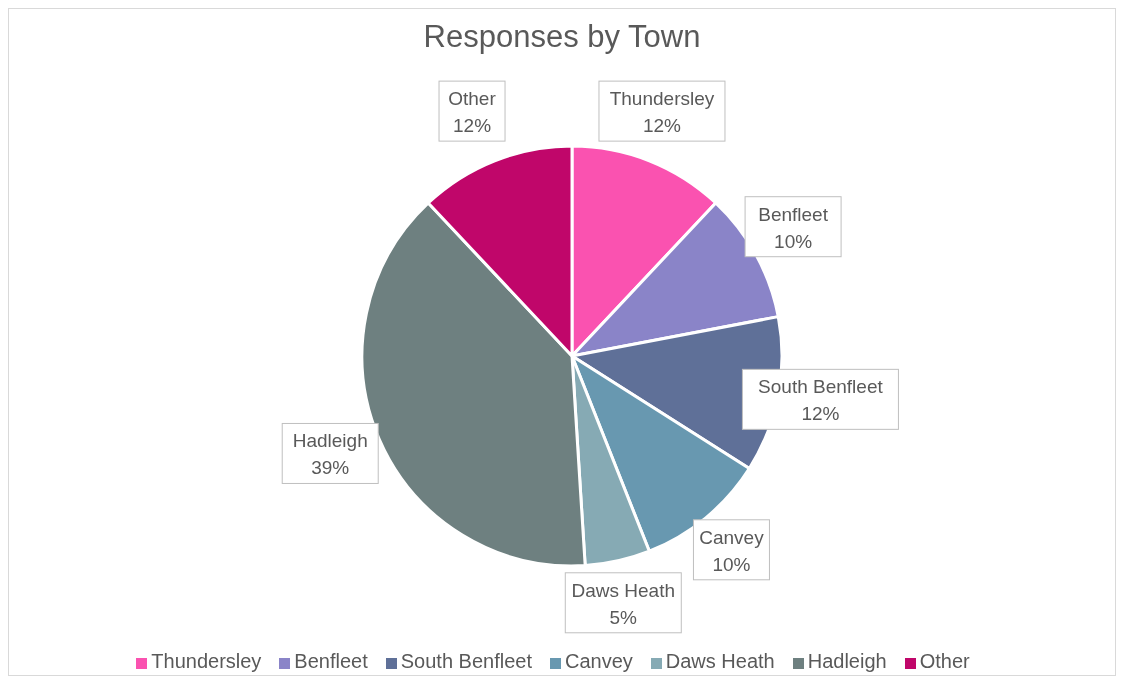 The image size is (1122, 682). Describe the element at coordinates (821, 387) in the screenshot. I see `slice-label: South Benfleet` at that location.